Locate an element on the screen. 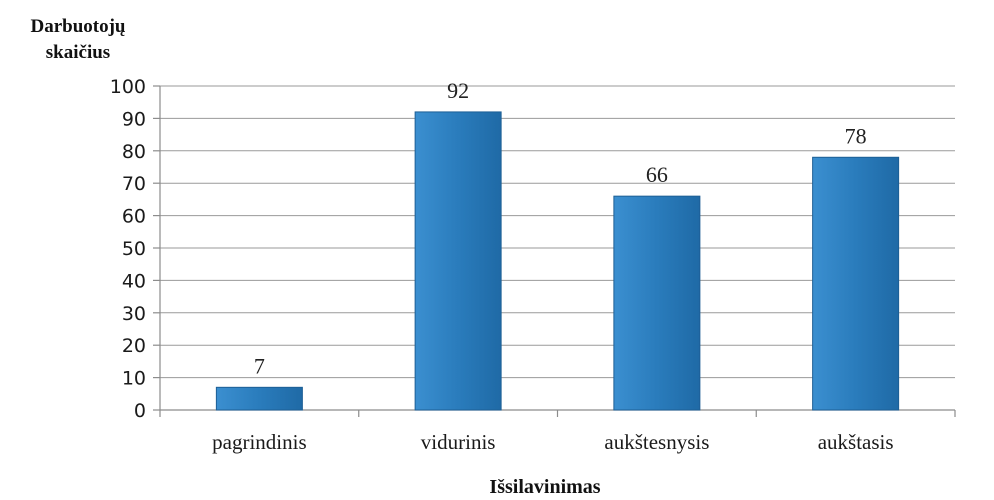 This screenshot has width=994, height=500. y-tick-labels: 0 10 20 30 40 50 60 70 80 90 100 is located at coordinates (128, 249).